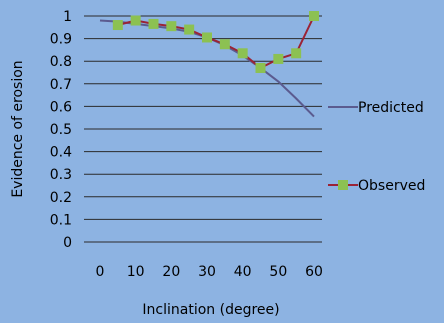 Image resolution: width=444 pixels, height=323 pixels. What do you see at coordinates (243, 272) in the screenshot?
I see `x-tick-label: 40` at bounding box center [243, 272].